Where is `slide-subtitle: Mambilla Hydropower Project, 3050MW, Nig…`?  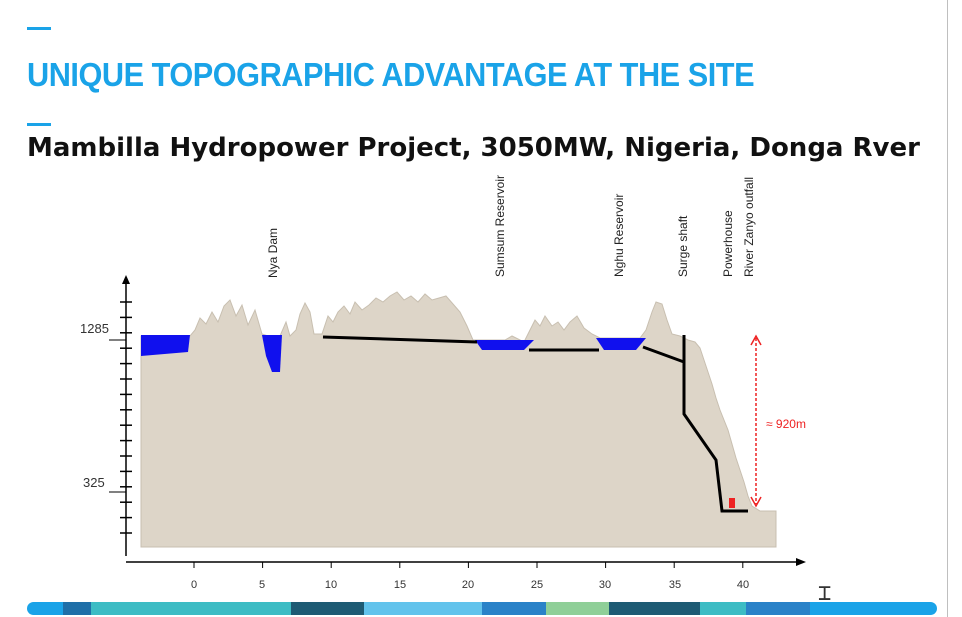
slide-subtitle: Mambilla Hydropower Project, 3050MW, Nig… is located at coordinates (473, 148).